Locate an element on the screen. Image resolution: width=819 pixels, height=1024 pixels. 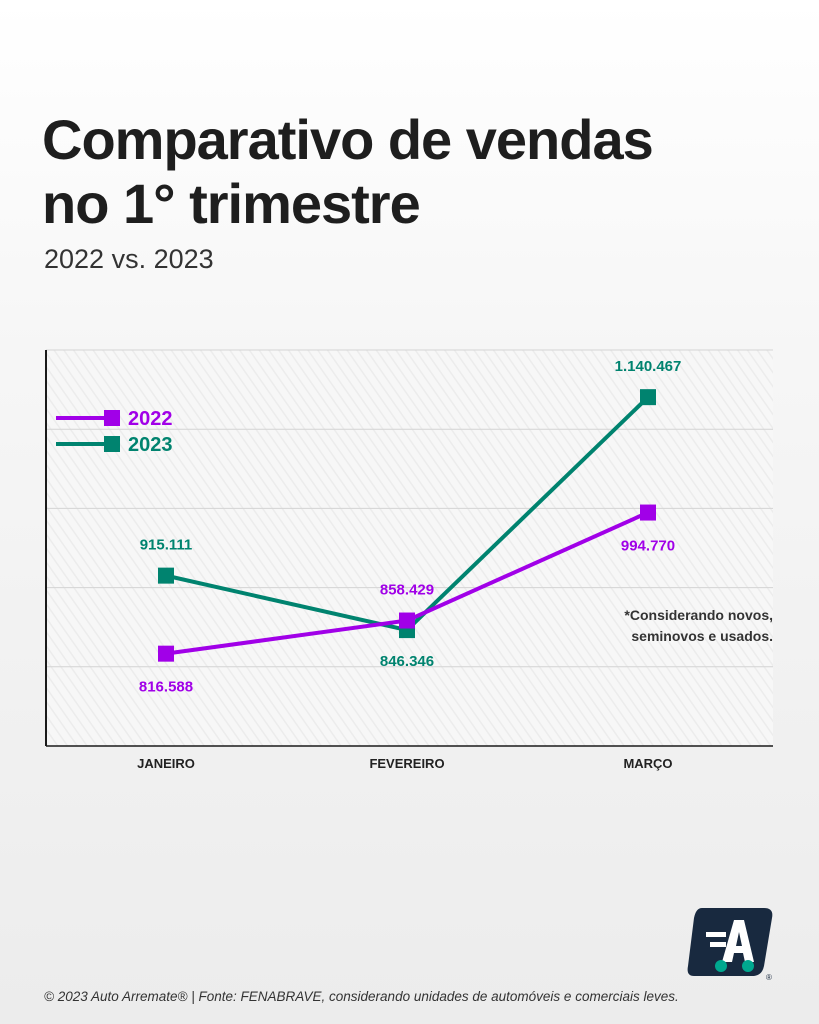
x-tick-label: JANEIRO is located at coordinates (166, 763).